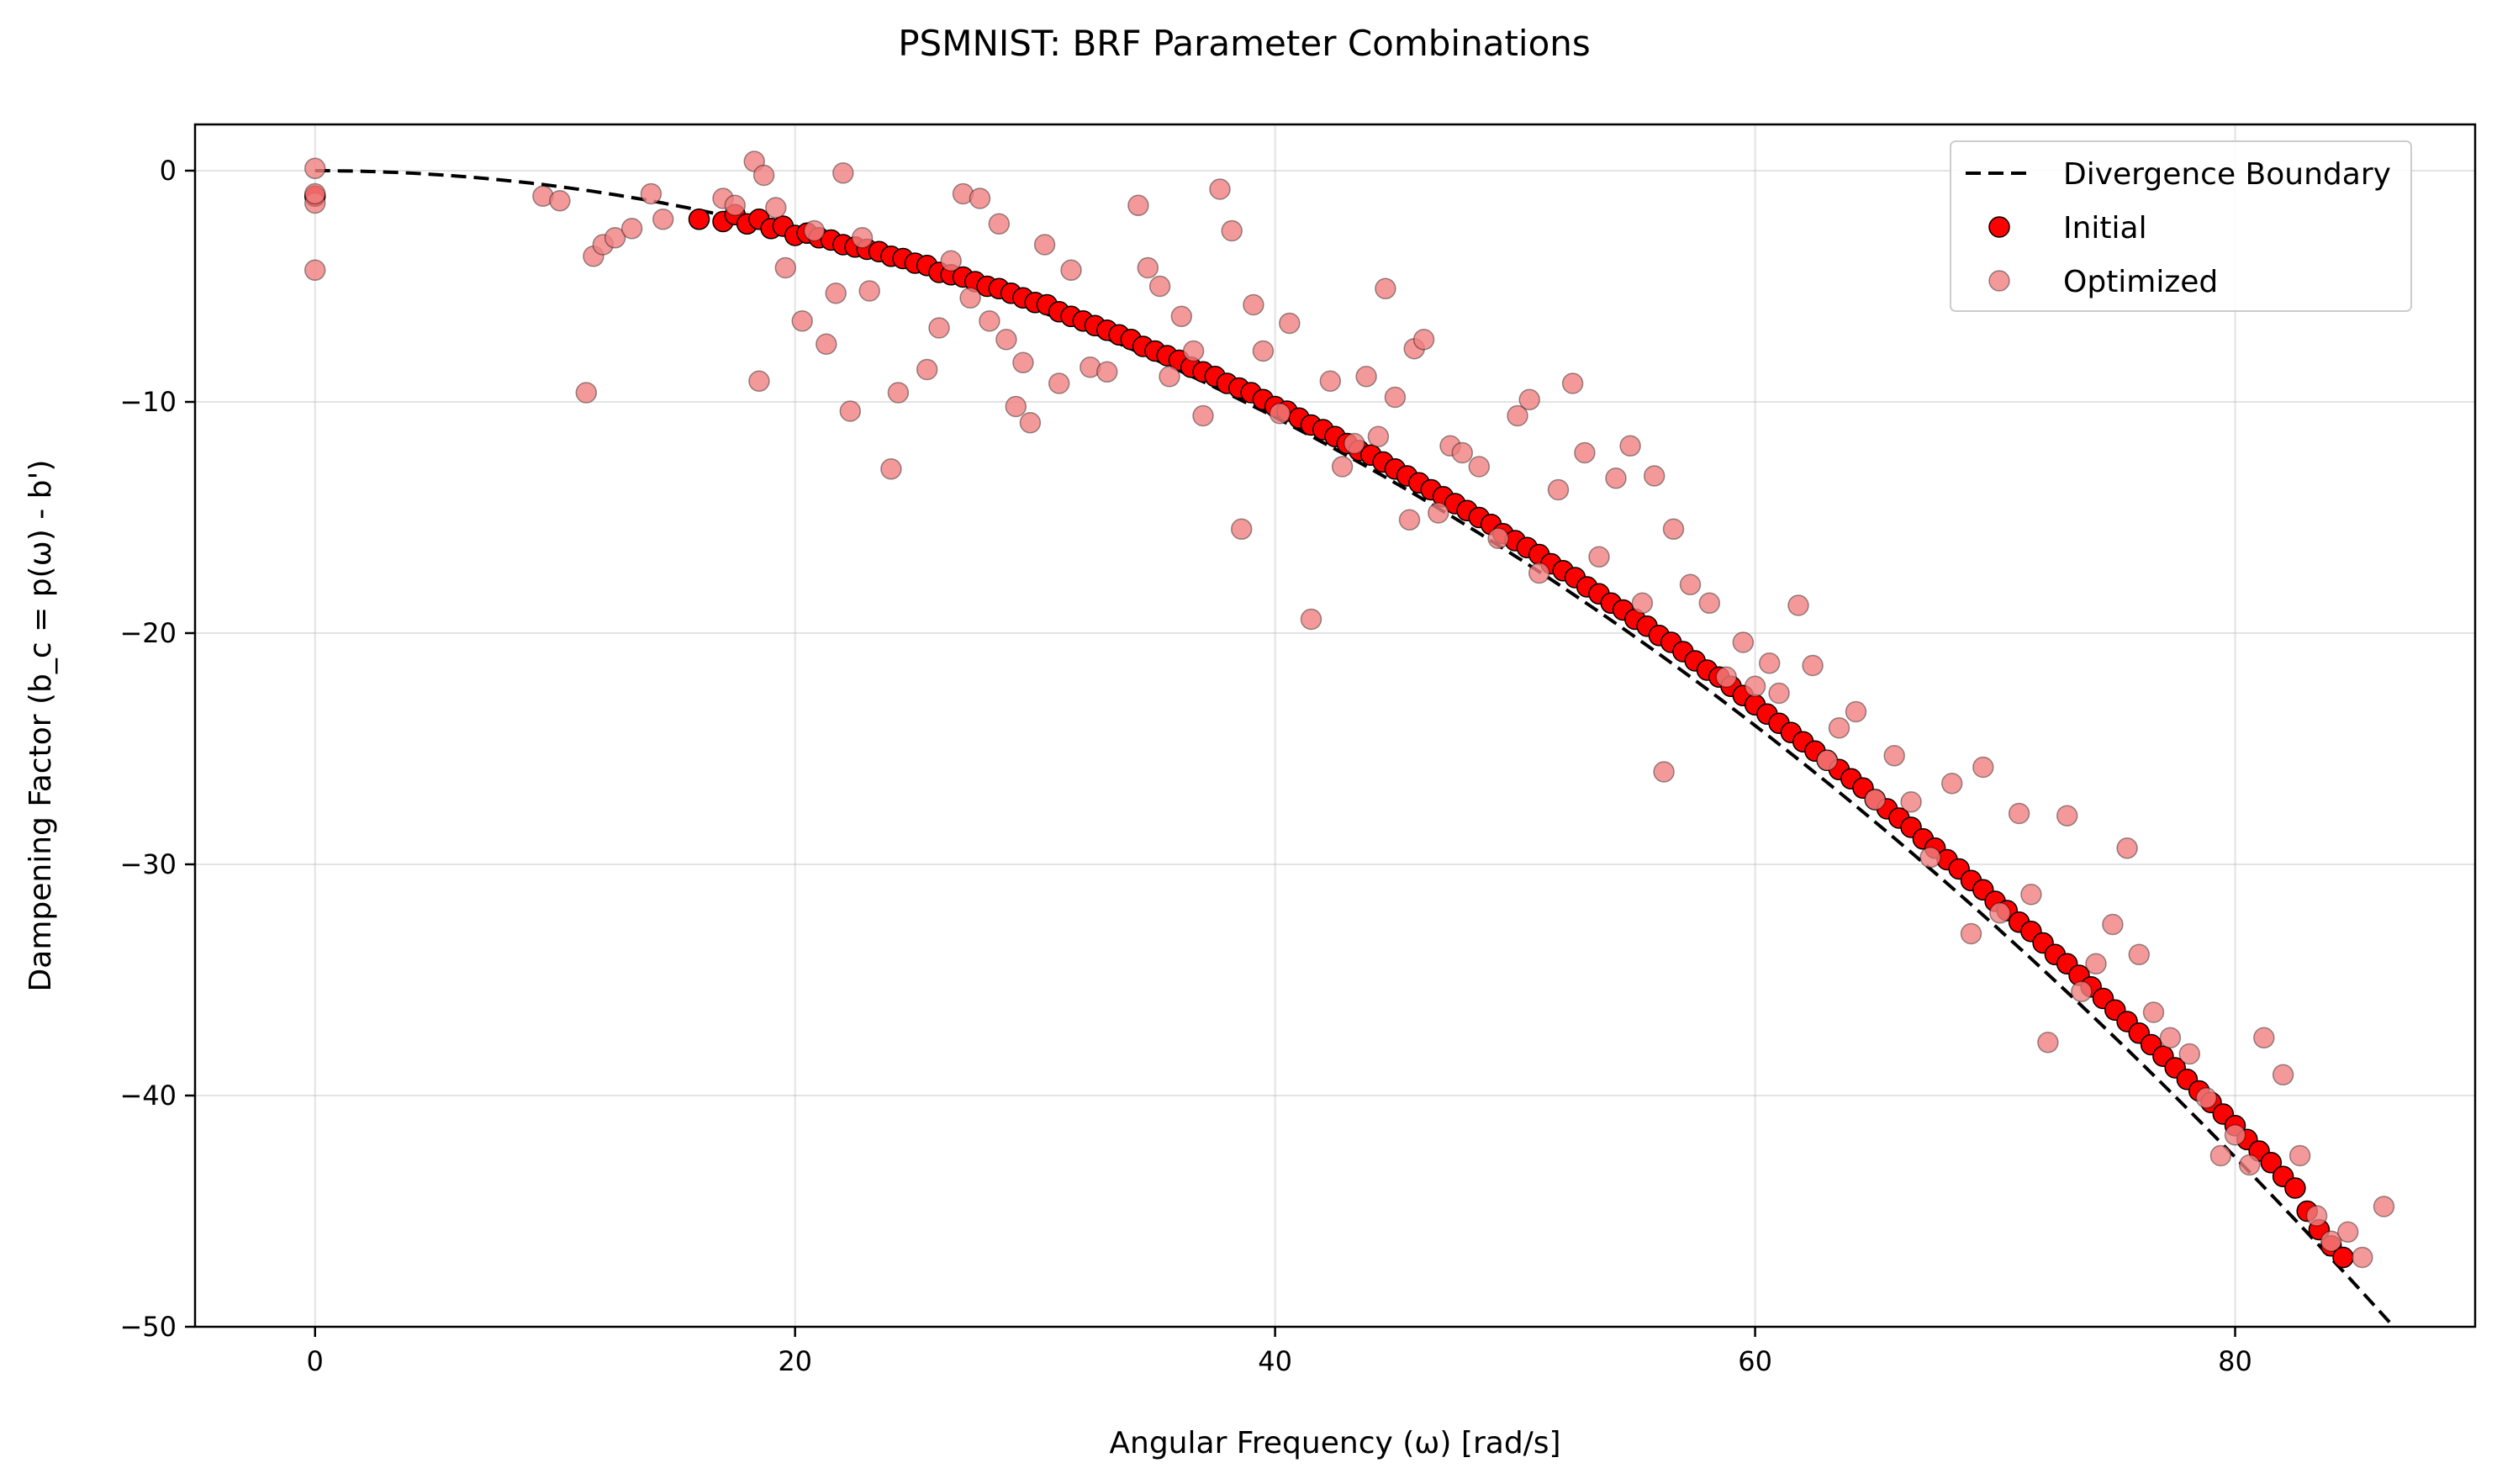 This screenshot has width=2497, height=1484. What do you see at coordinates (148, 1327) in the screenshot?
I see `y-tick-label: −50` at bounding box center [148, 1327].